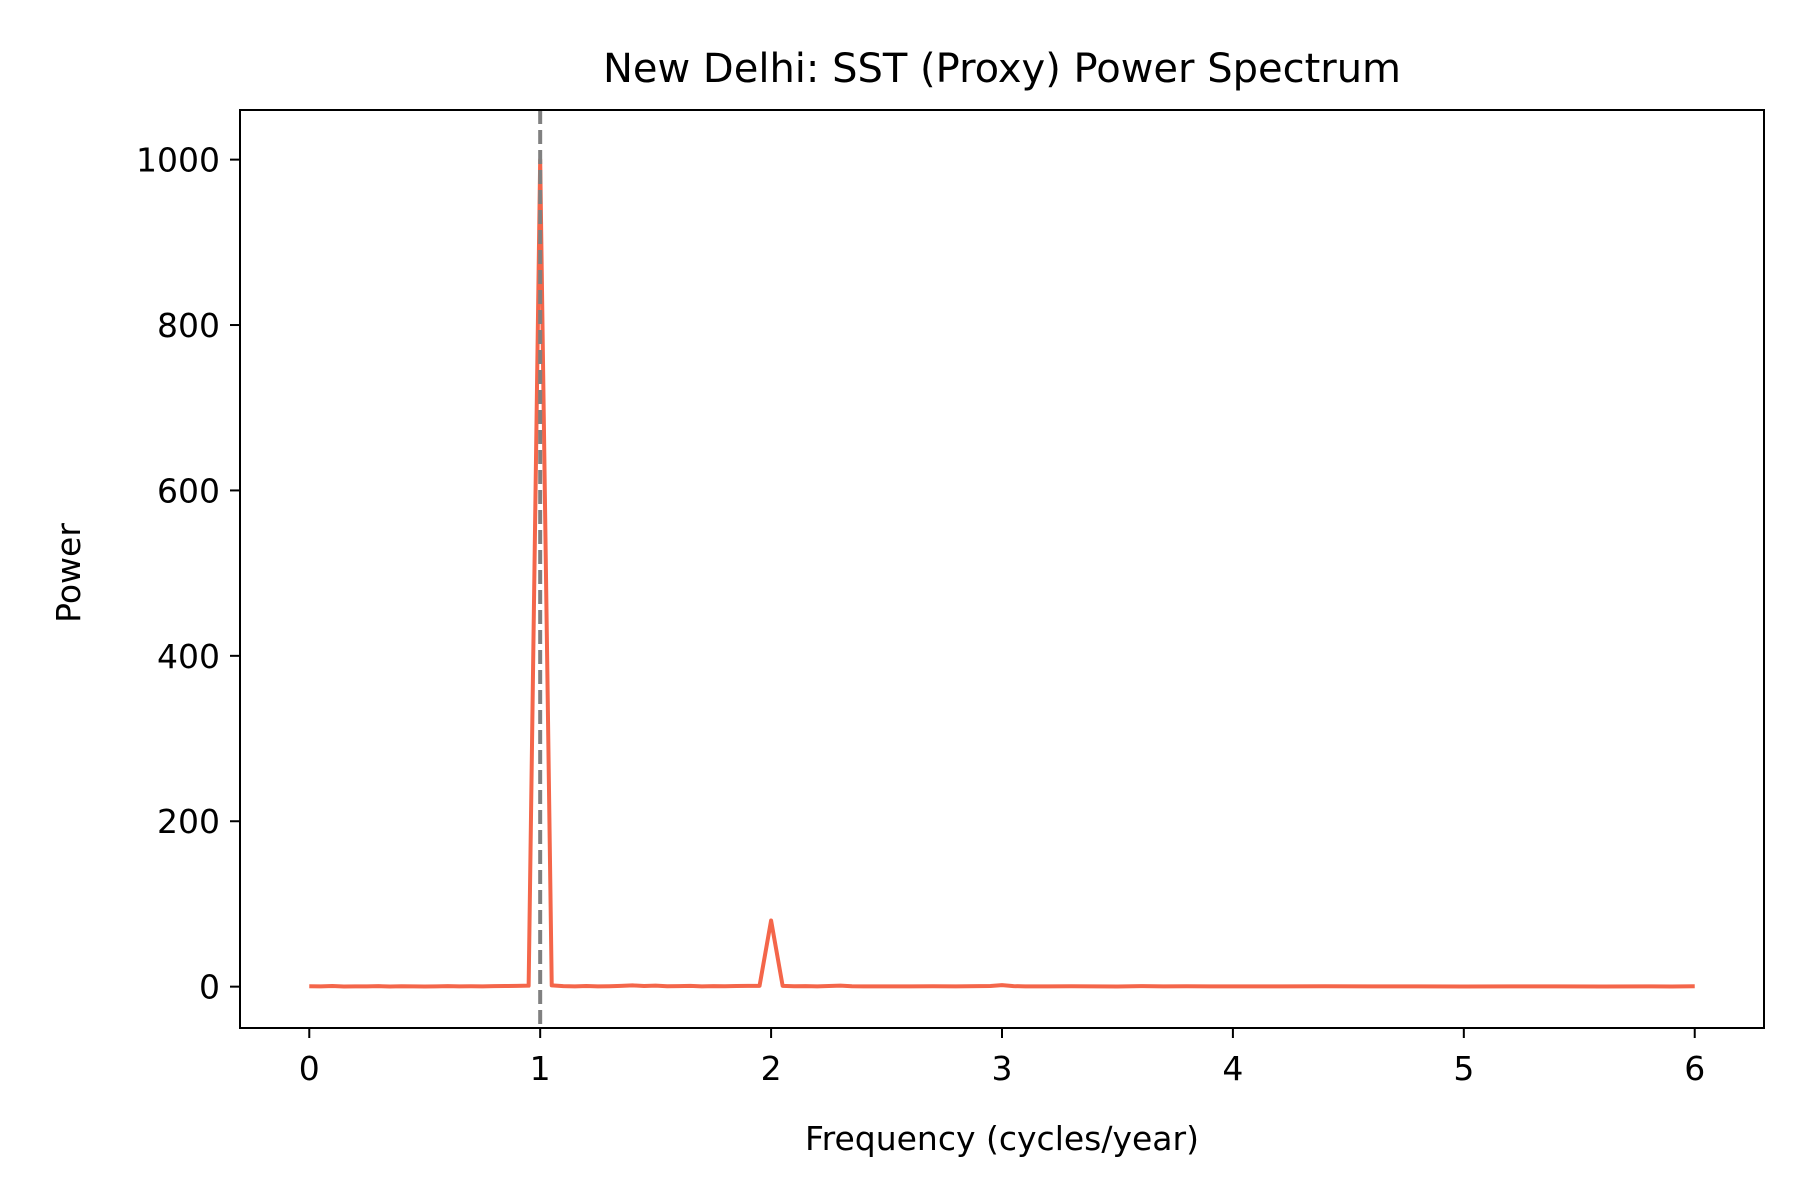 The height and width of the screenshot is (1200, 1800). I want to click on y-tick-label: 800, so click(188, 325).